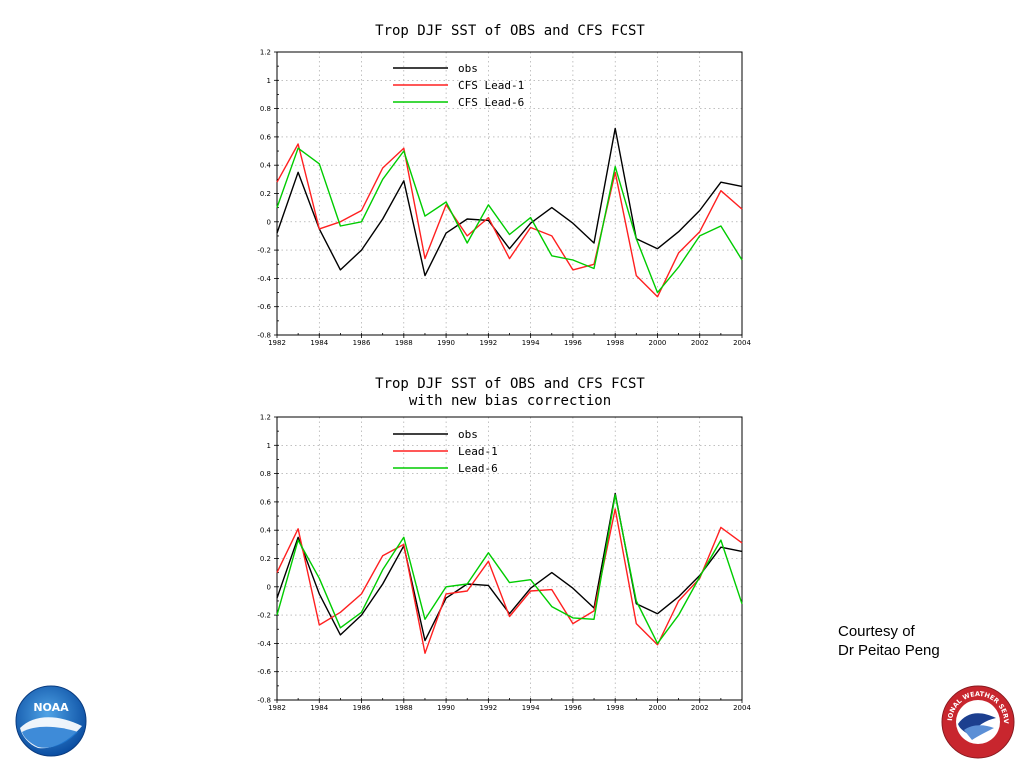 Image resolution: width=1024 pixels, height=768 pixels. Describe the element at coordinates (478, 468) in the screenshot. I see `legend-label: Lead-6` at that location.